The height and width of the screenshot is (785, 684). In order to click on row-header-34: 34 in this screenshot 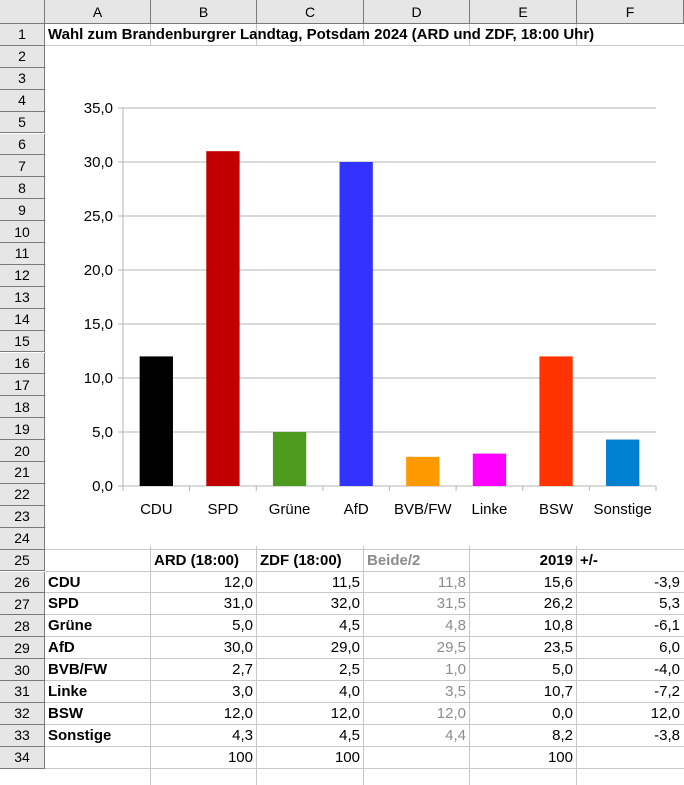, I will do `click(22, 757)`.